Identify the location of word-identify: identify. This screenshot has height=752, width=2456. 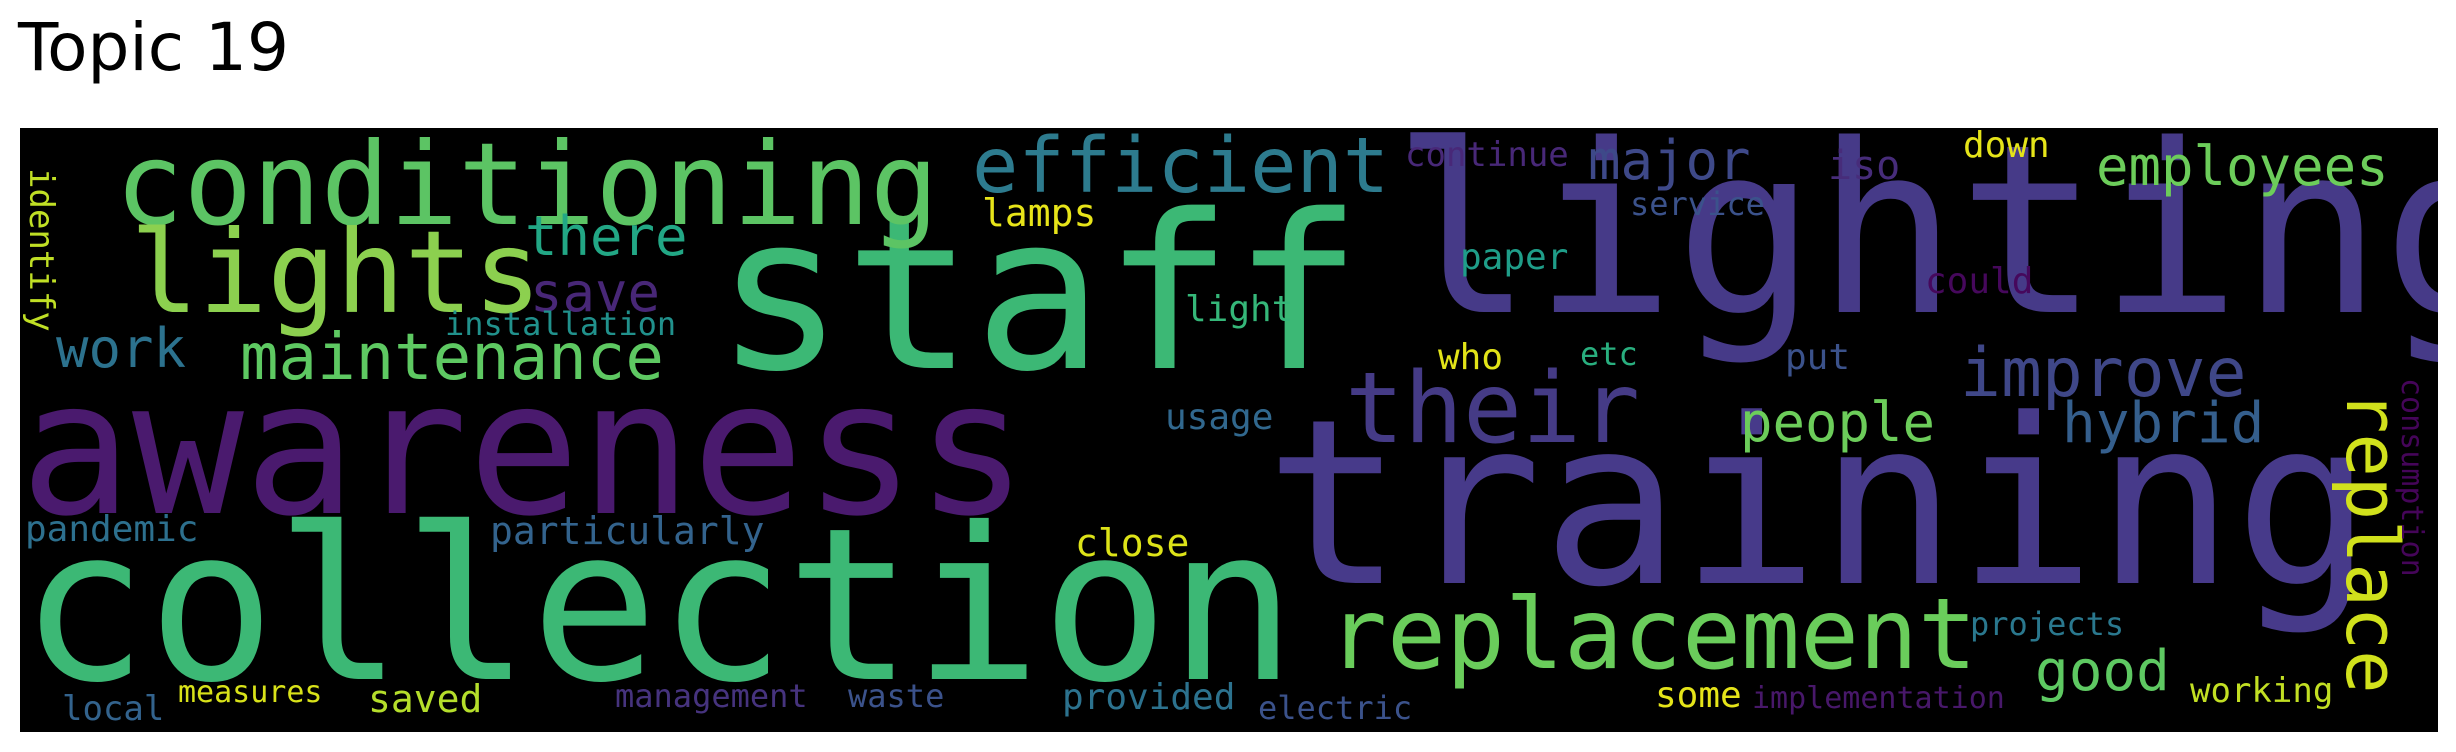
(41, 250).